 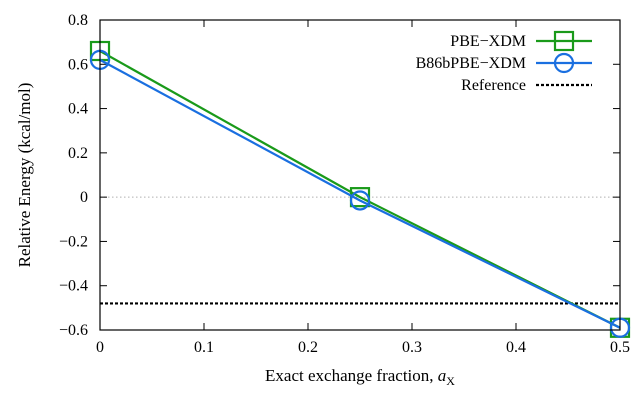 What do you see at coordinates (73, 286) in the screenshot?
I see `y-tick-label: −0.4` at bounding box center [73, 286].